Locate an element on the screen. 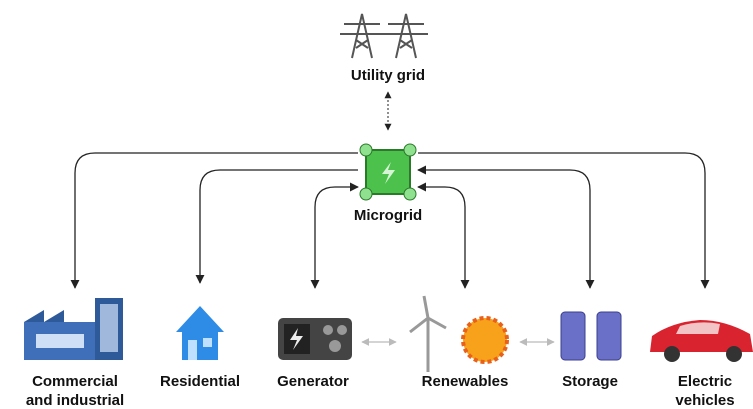 Image resolution: width=753 pixels, height=409 pixels. storage-icon is located at coordinates (591, 336).